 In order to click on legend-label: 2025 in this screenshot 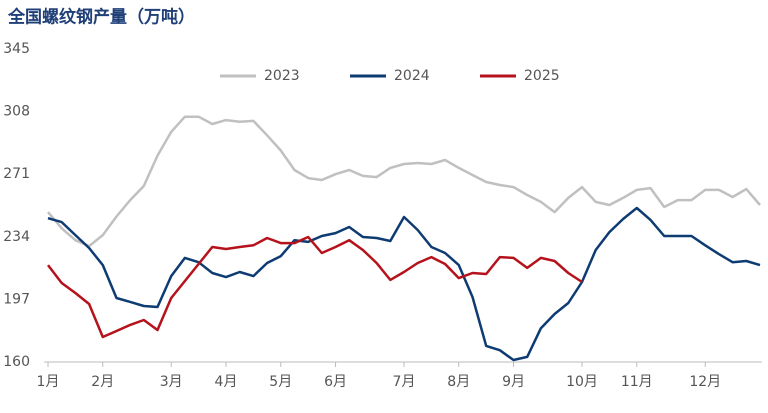, I will do `click(542, 76)`.